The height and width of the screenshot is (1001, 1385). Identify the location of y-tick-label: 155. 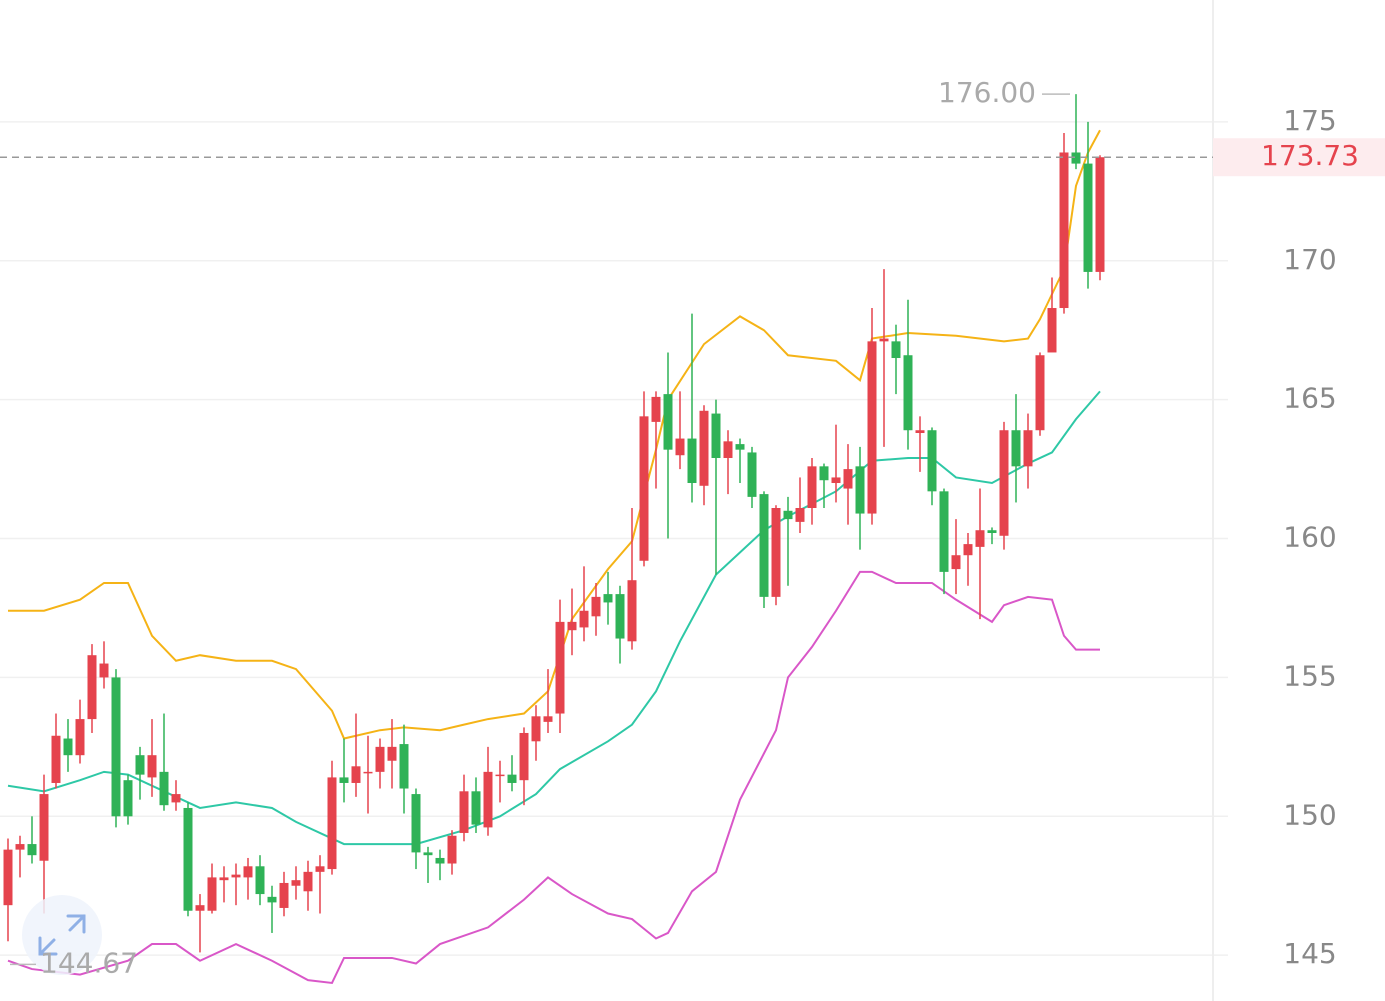
(1309, 675).